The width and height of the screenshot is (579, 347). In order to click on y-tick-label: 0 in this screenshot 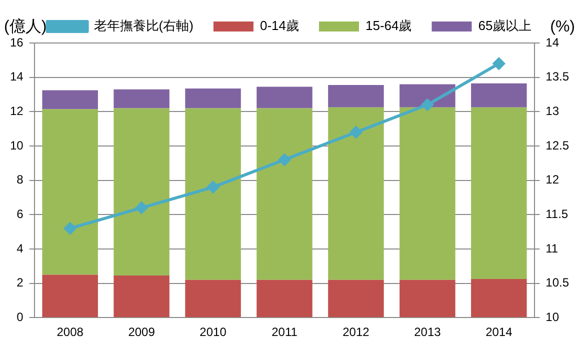, I will do `click(20, 317)`.